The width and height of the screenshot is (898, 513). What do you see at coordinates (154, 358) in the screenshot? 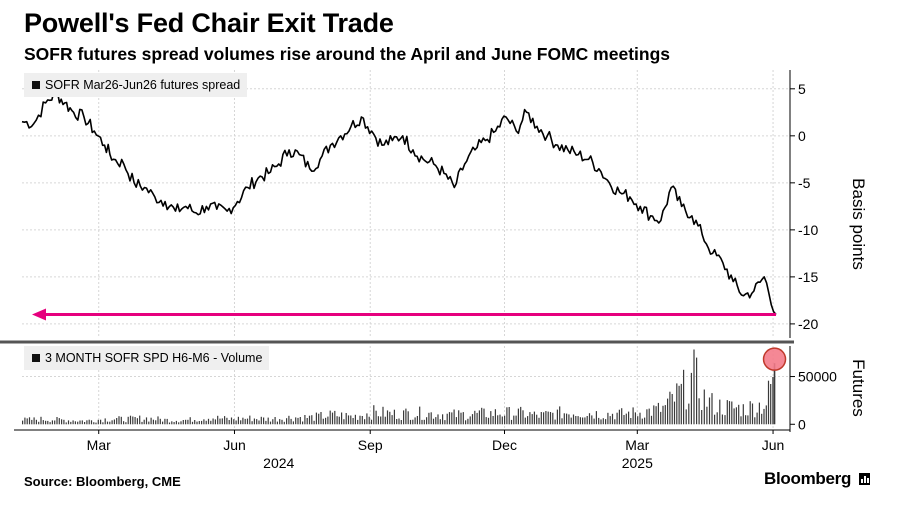
I see `legend-volume-label: 3 MONTH SOFR SPD H6-M6 - Volume` at bounding box center [154, 358].